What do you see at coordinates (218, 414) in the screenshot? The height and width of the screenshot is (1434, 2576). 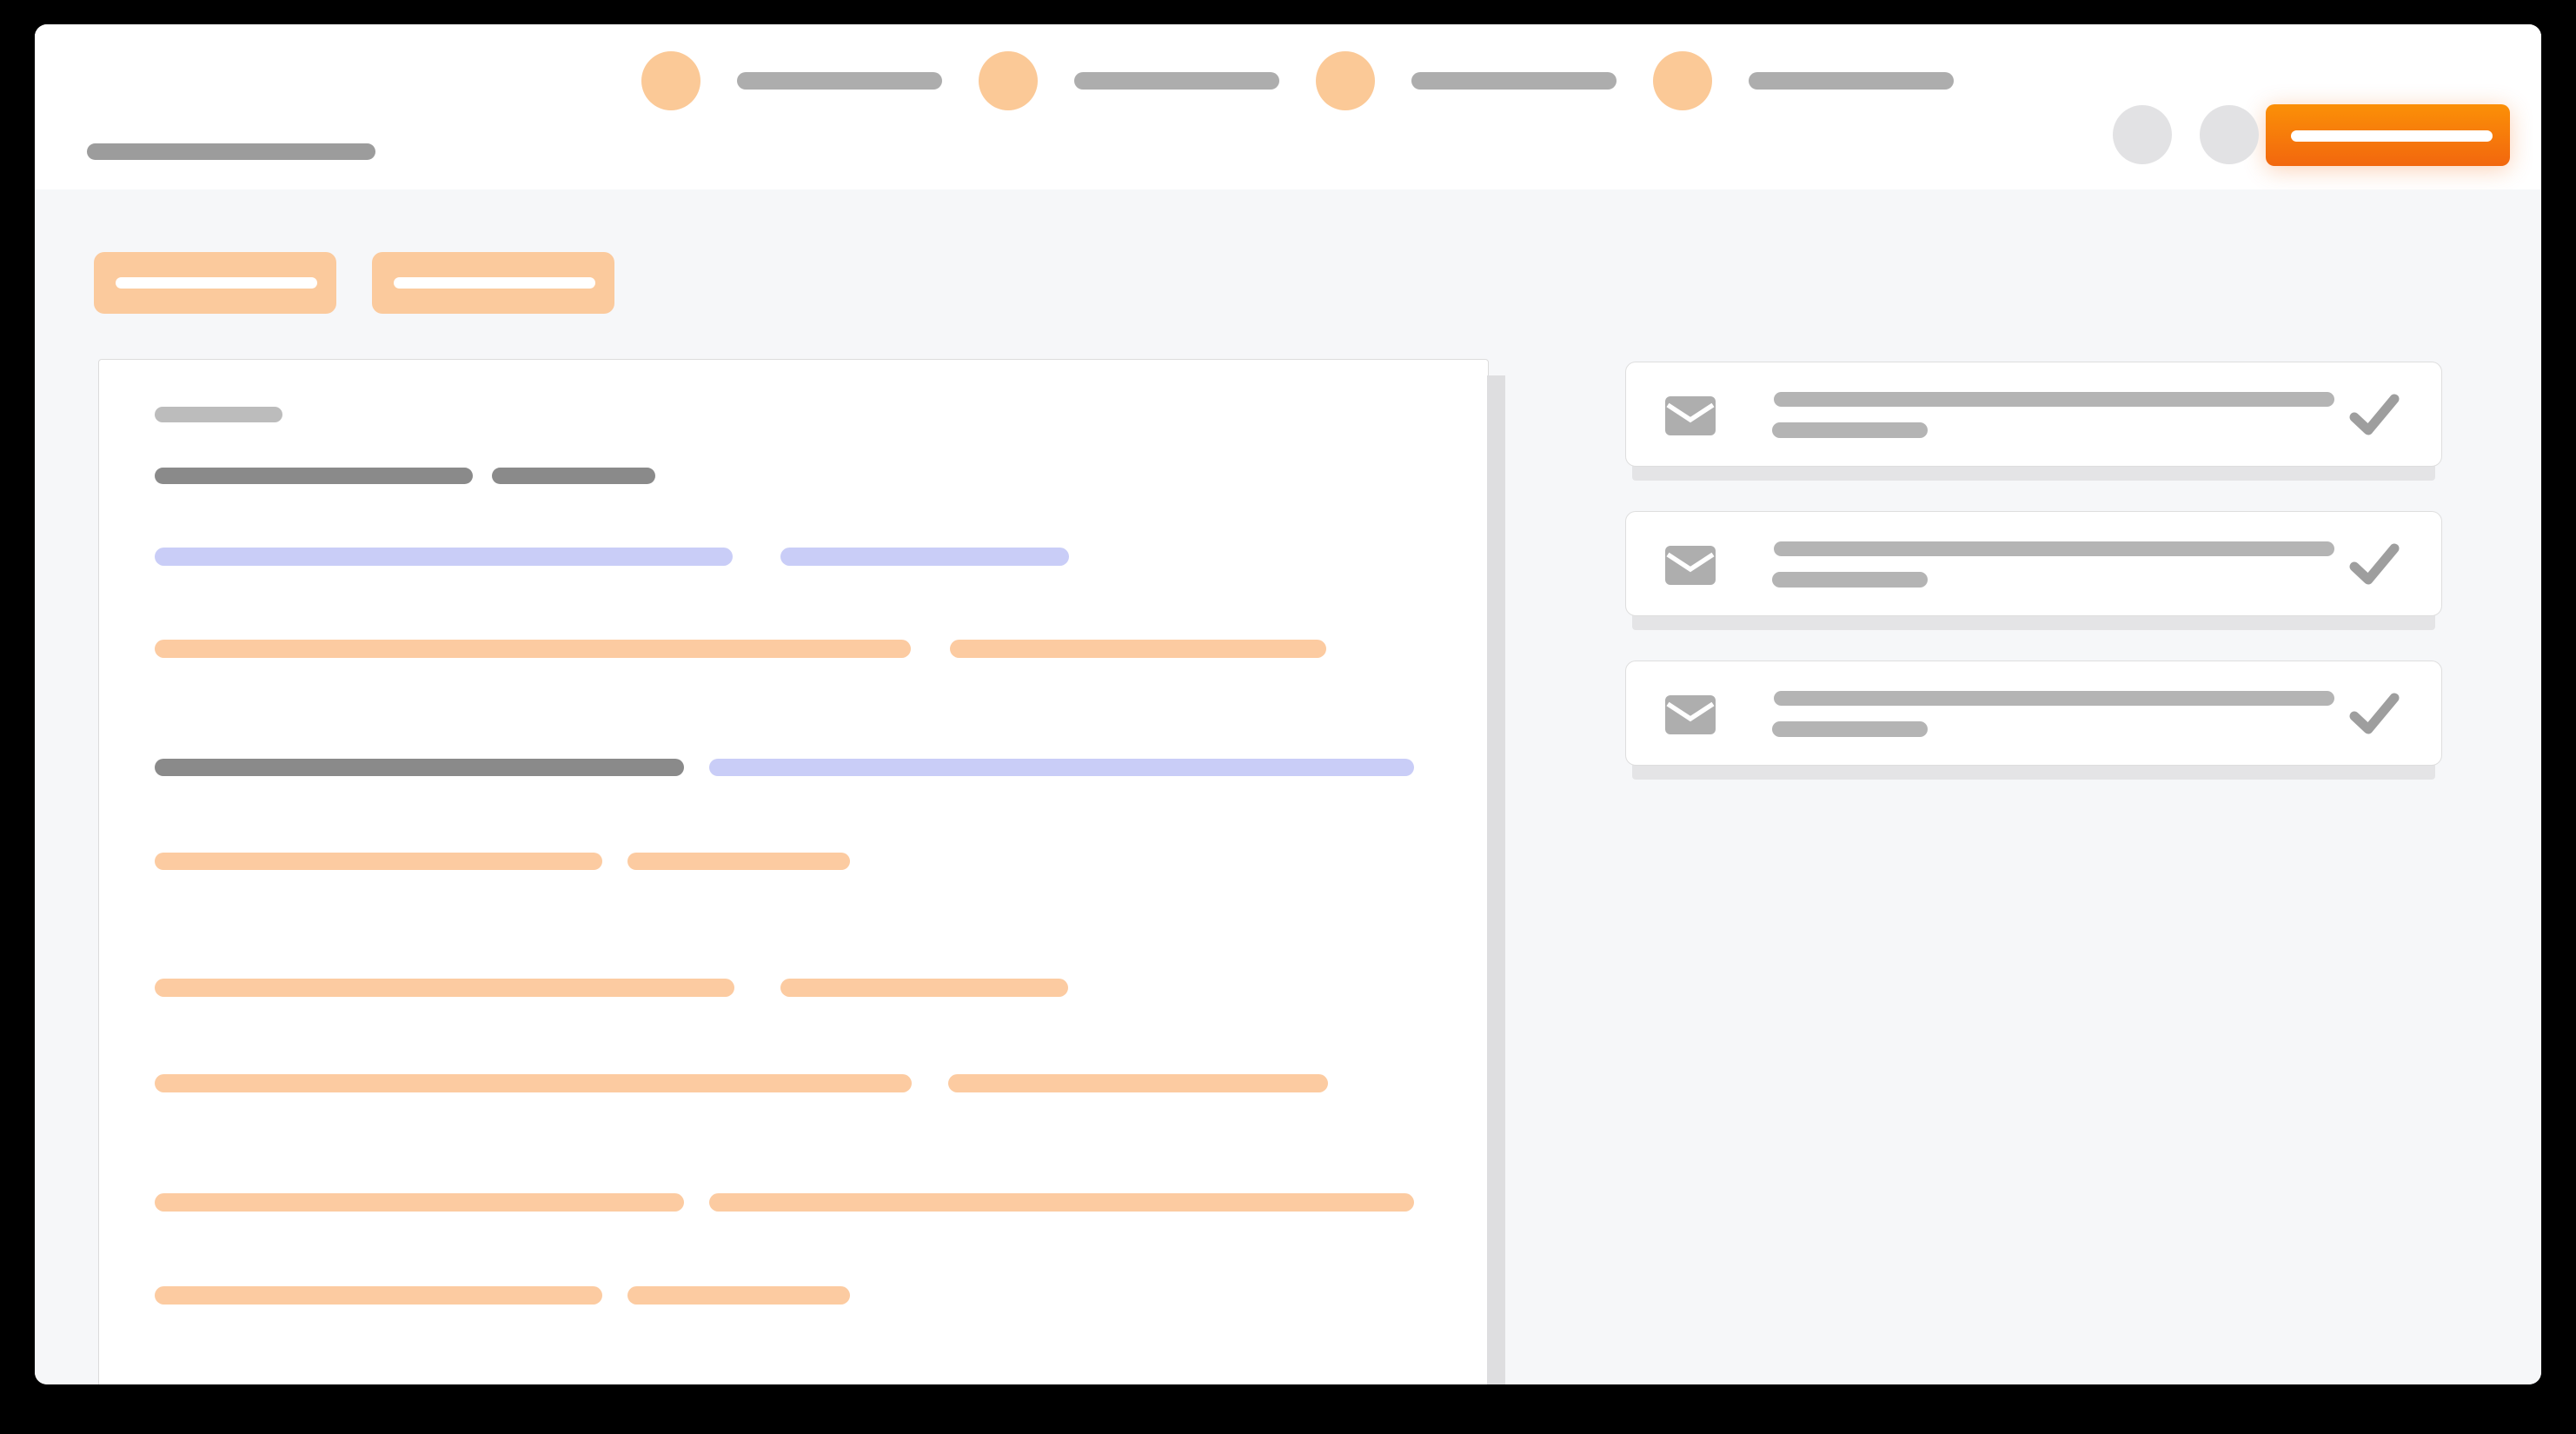 I see `document-title-placeholder` at bounding box center [218, 414].